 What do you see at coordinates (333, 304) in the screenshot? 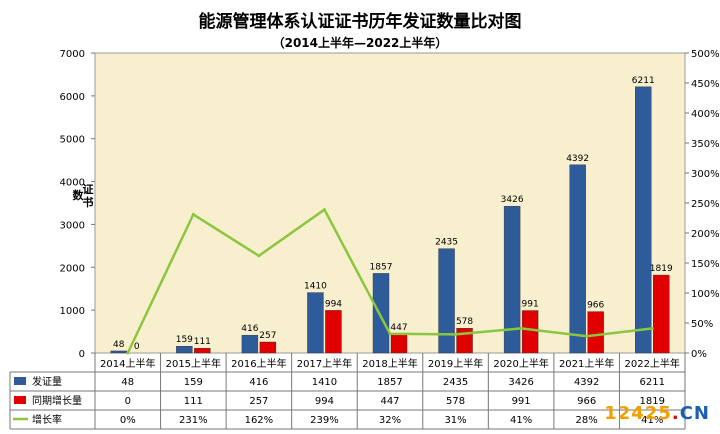
I see `bar-value-label: 994` at bounding box center [333, 304].